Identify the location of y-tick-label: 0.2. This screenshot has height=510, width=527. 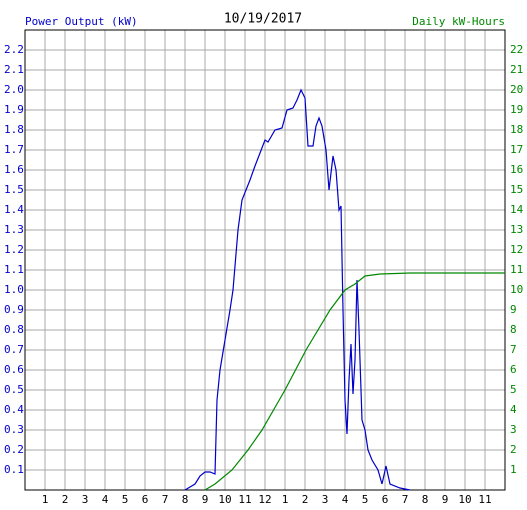
(14, 449).